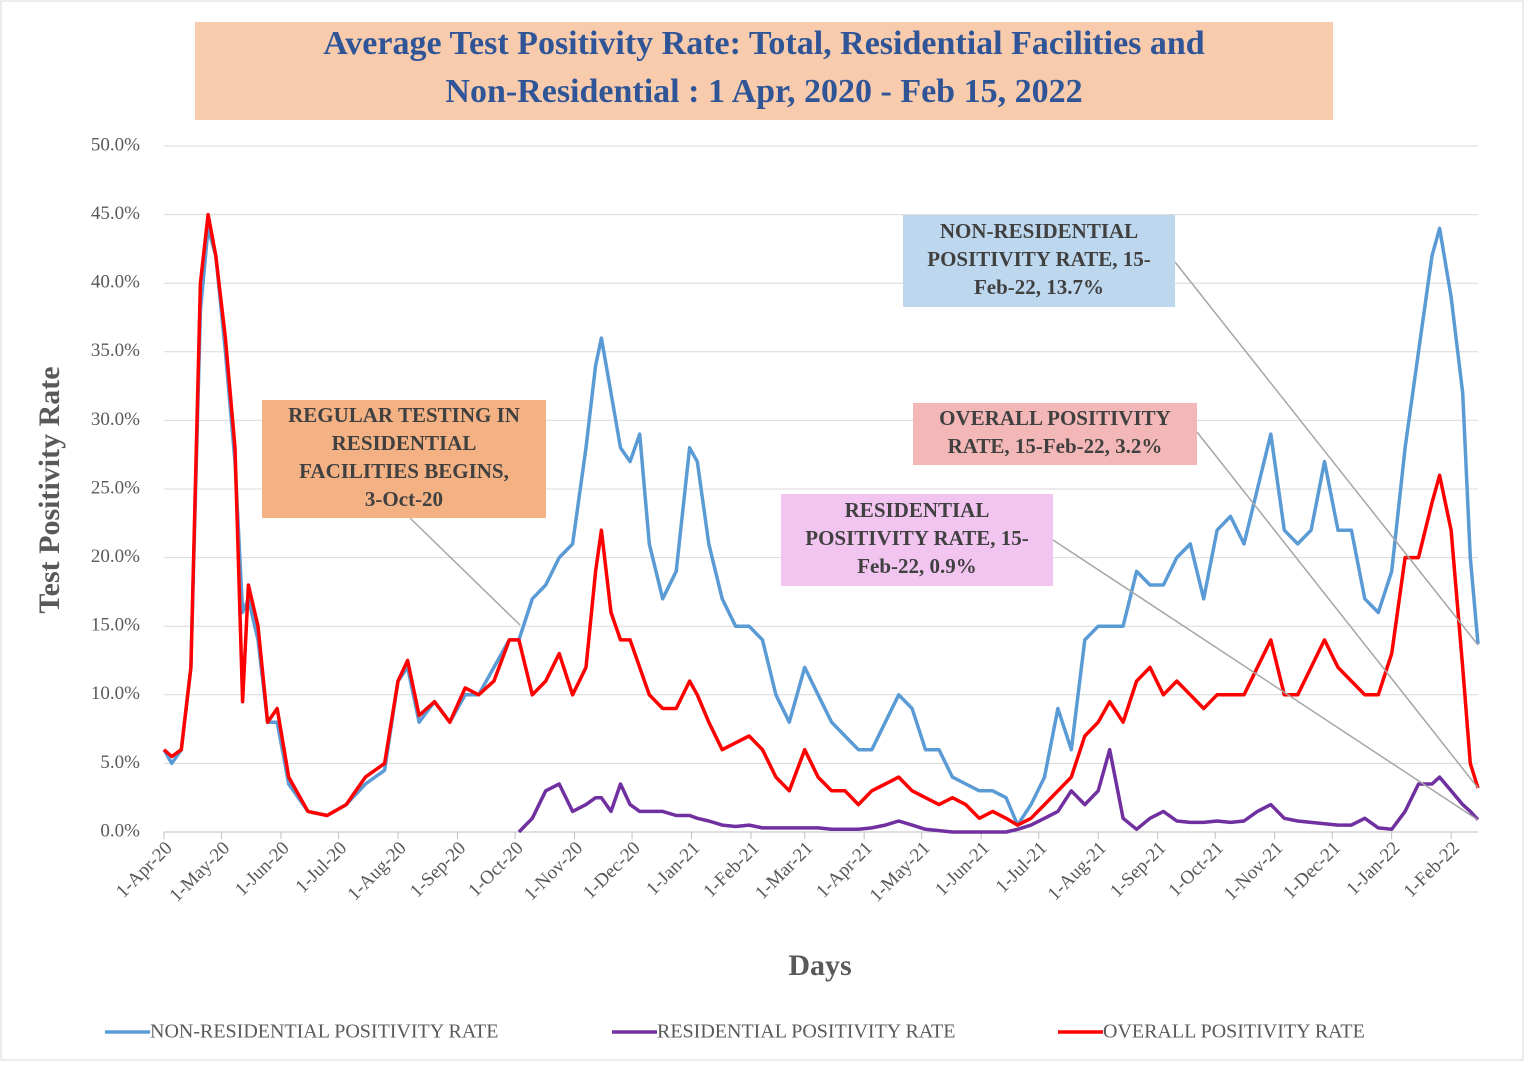  I want to click on y-tick-label: 20.0%, so click(115, 556).